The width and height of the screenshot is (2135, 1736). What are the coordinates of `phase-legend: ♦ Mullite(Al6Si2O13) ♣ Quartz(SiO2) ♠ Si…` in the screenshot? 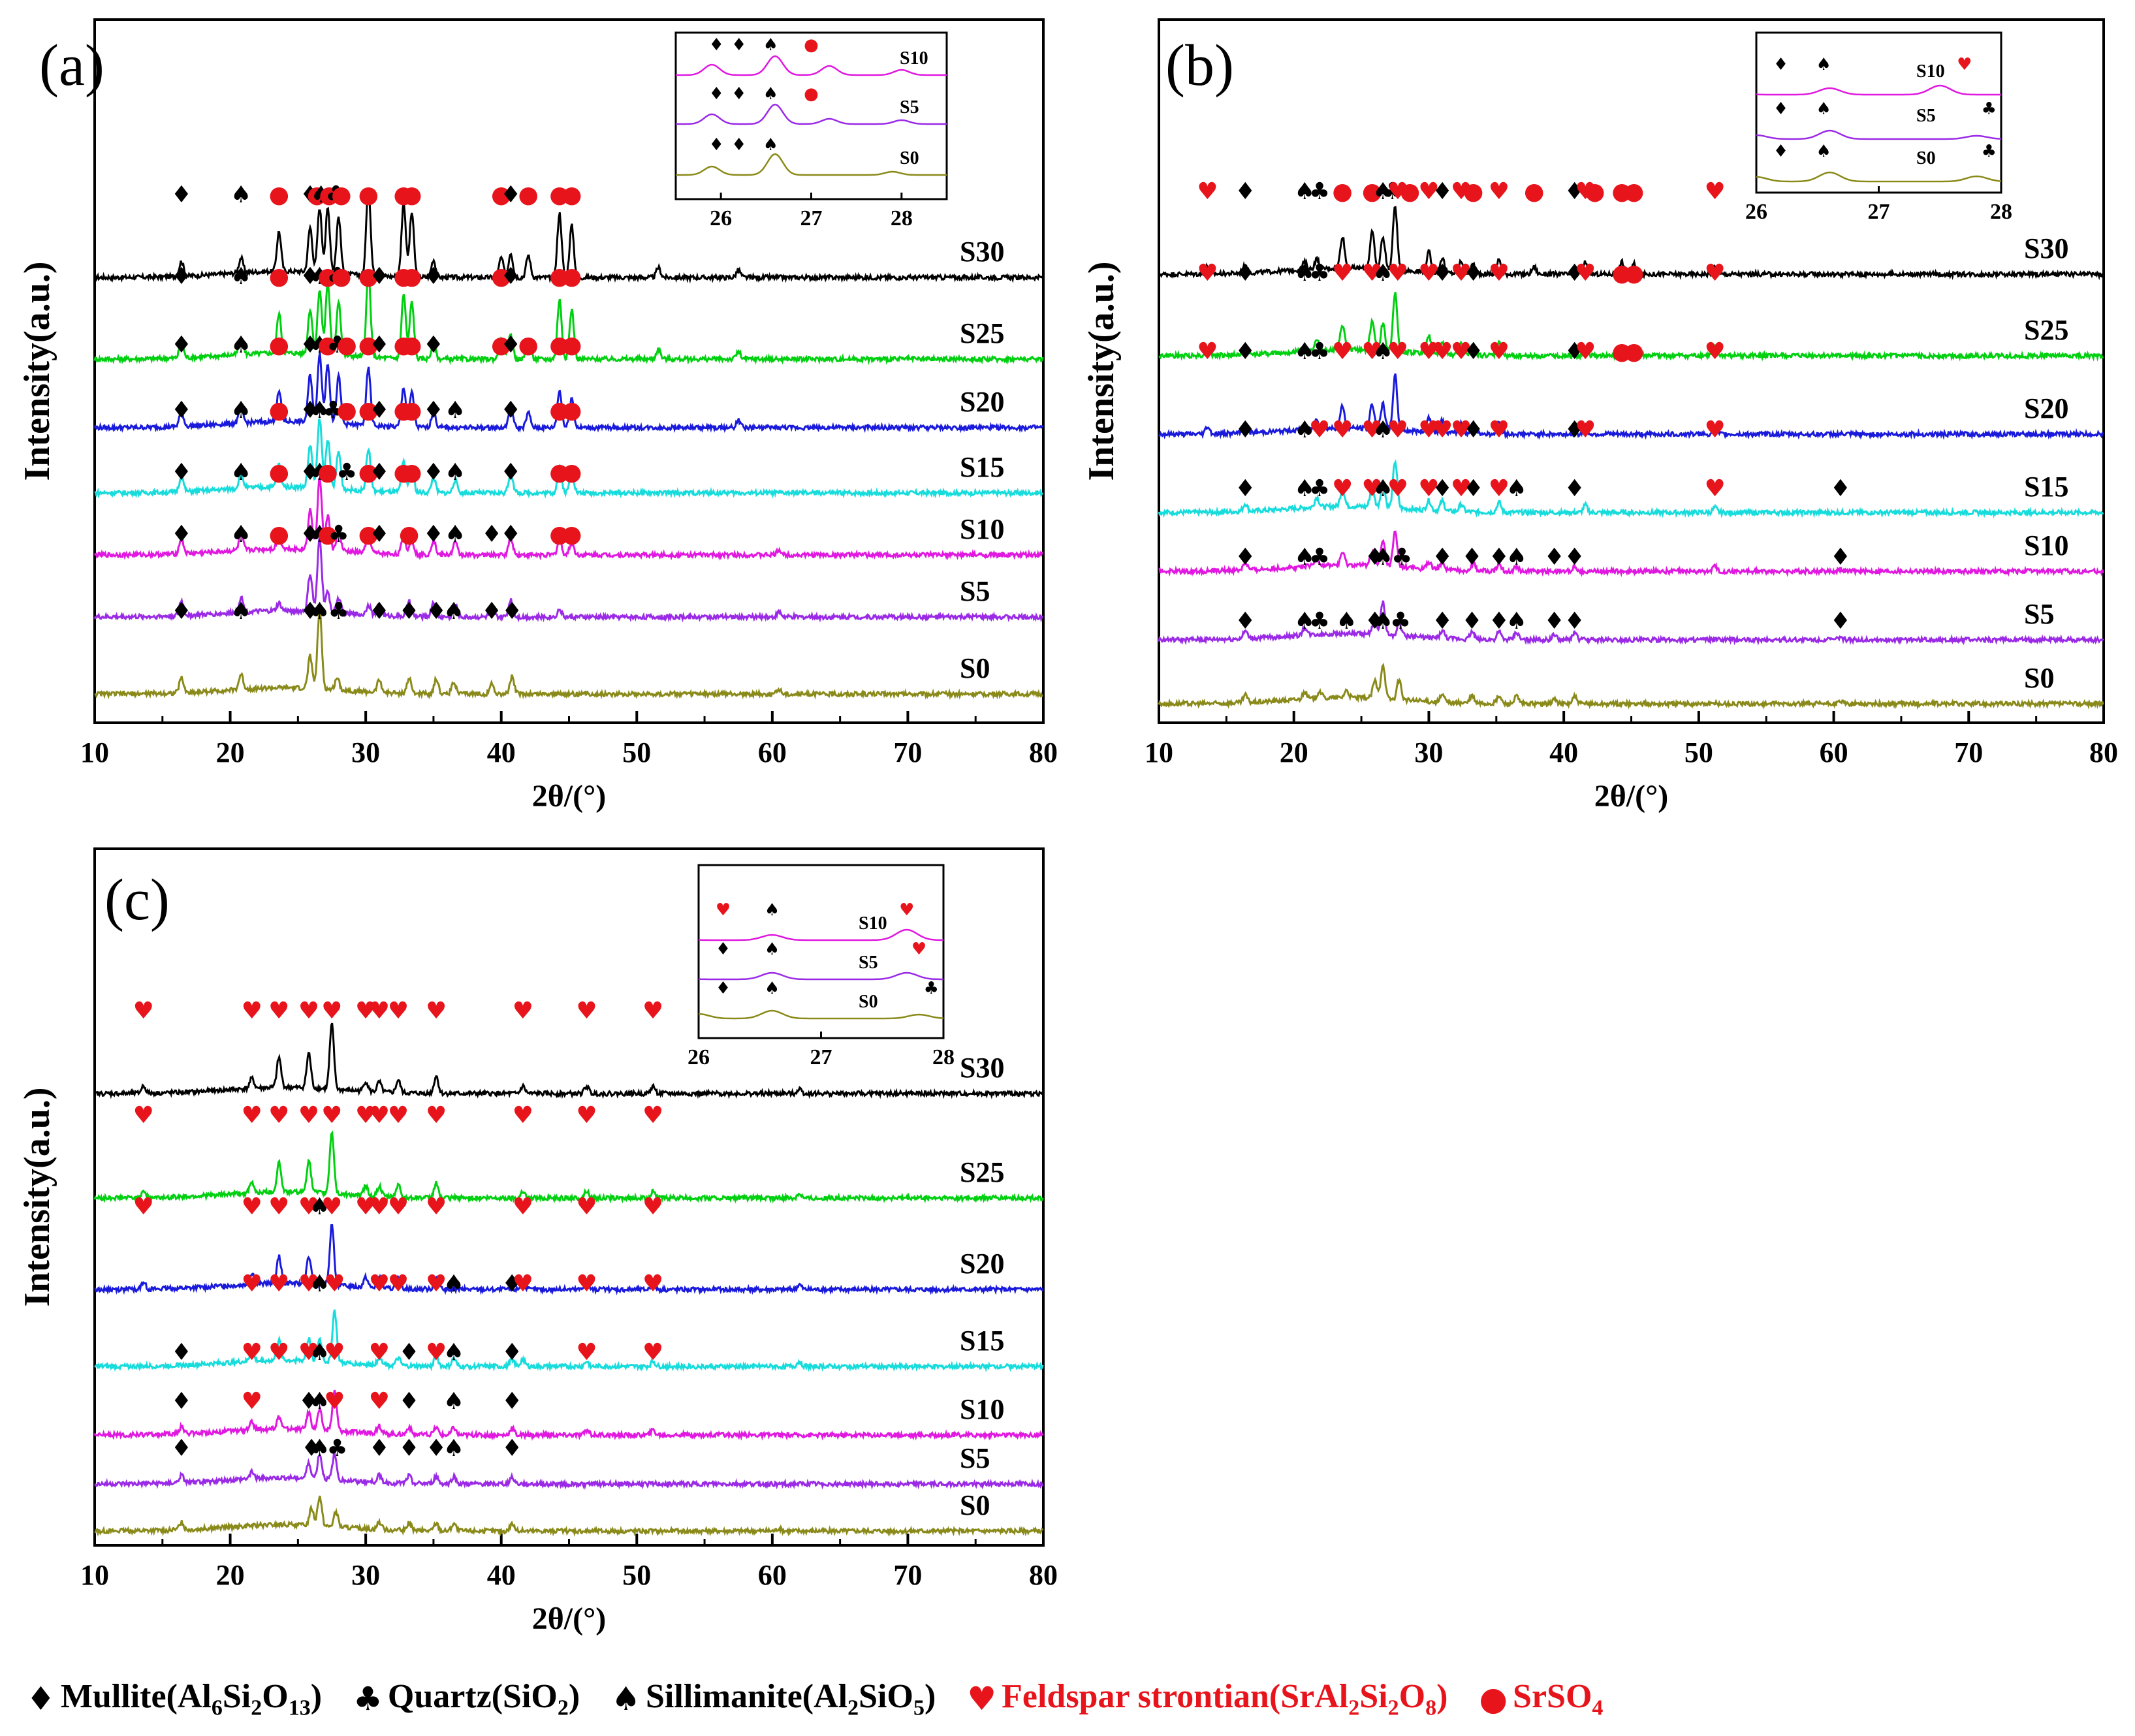 It's located at (1077, 1699).